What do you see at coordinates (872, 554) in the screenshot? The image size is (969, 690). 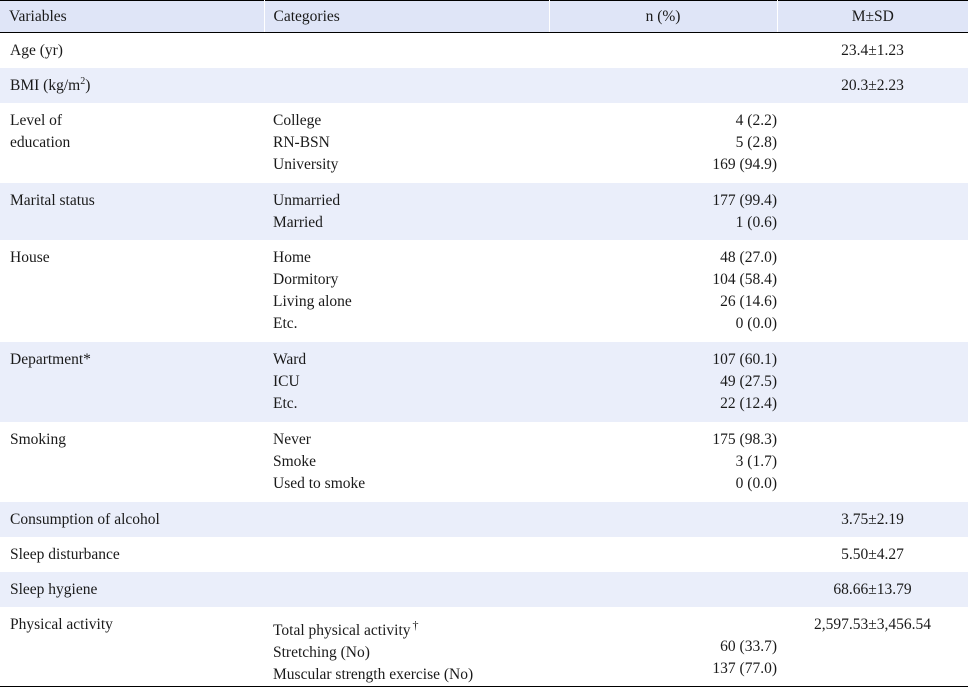 I see `msd-cell: 5.50±4.27` at bounding box center [872, 554].